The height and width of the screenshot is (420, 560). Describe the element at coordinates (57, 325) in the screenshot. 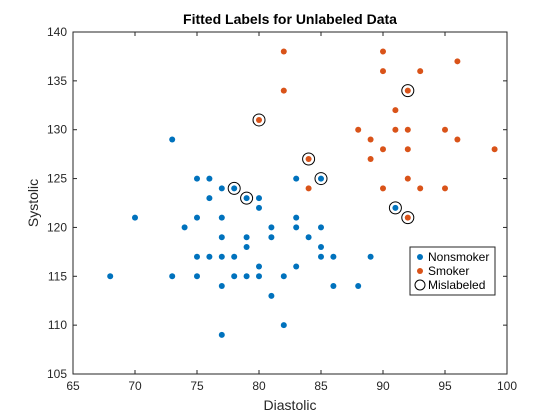

I see `y-tick-label: 110` at that location.